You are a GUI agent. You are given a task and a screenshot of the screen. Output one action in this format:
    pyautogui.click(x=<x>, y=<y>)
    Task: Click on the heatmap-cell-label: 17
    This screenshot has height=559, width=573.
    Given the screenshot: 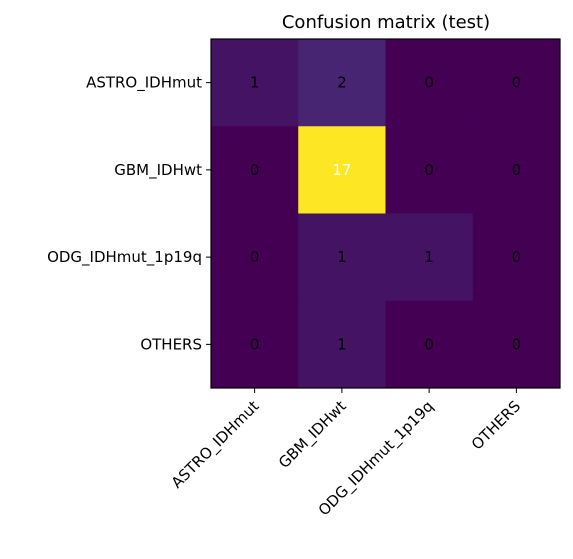 What is the action you would take?
    pyautogui.click(x=341, y=170)
    